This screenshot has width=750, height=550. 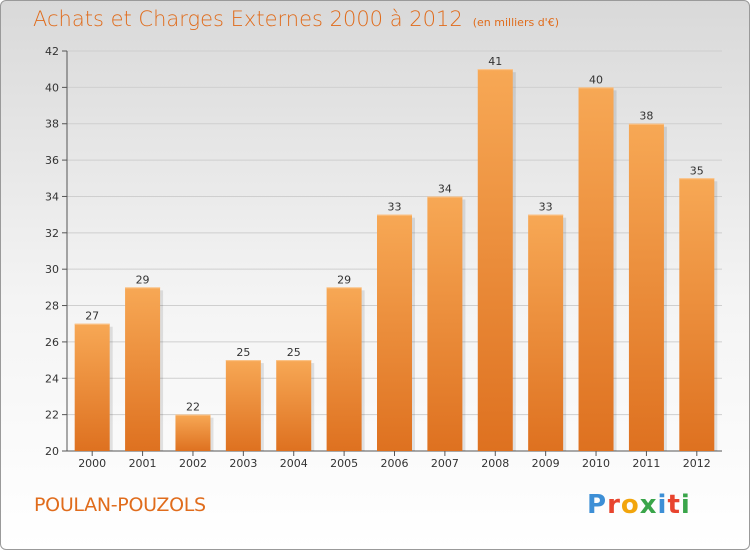 What do you see at coordinates (248, 19) in the screenshot?
I see `chart-title-text: Achats et Charges Externes 2000 à 2012` at bounding box center [248, 19].